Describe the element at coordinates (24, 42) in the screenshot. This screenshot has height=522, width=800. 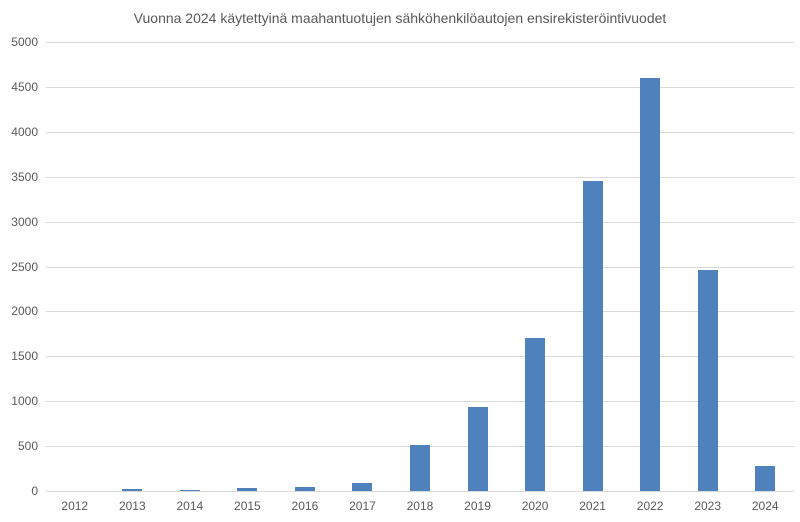
I see `y-tick-label: 5000` at that location.